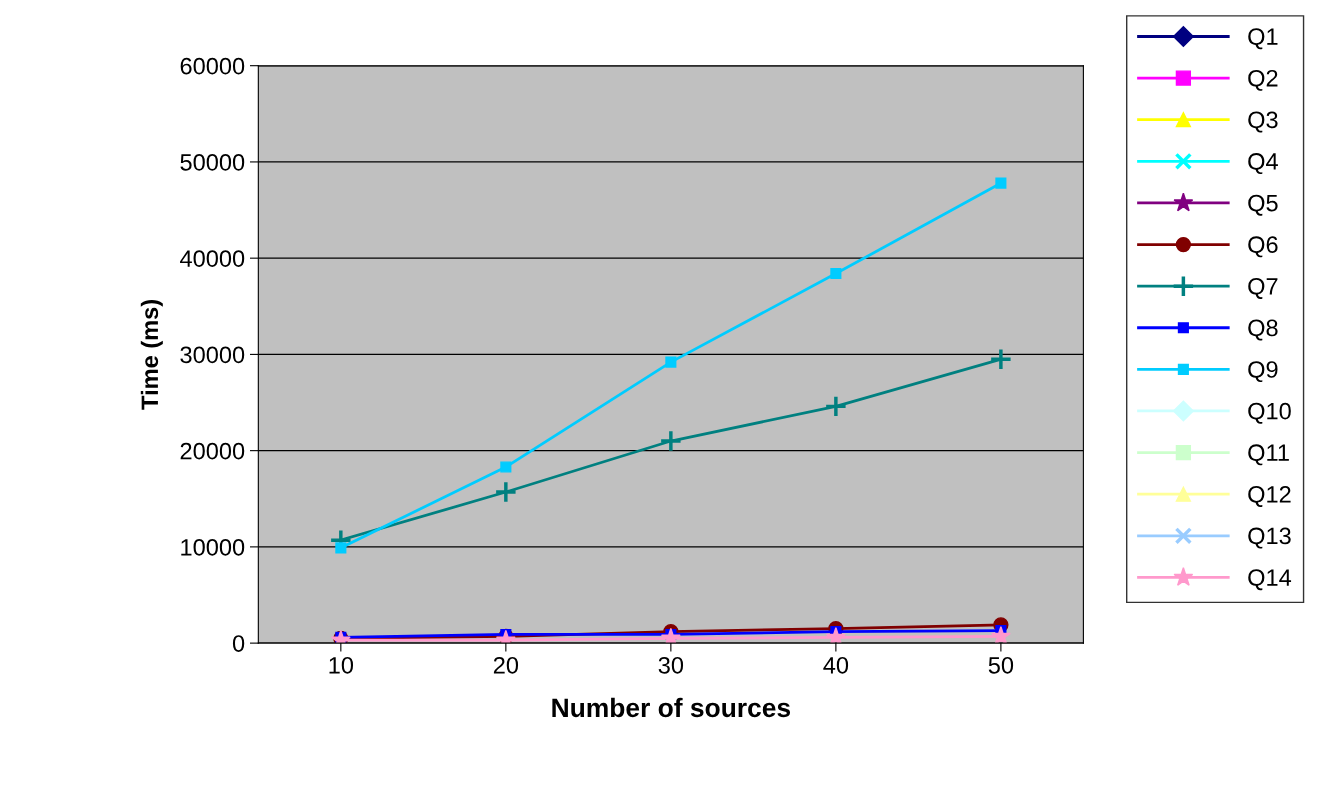 The height and width of the screenshot is (811, 1318). Describe the element at coordinates (1263, 39) in the screenshot. I see `legend-label: Q1` at that location.